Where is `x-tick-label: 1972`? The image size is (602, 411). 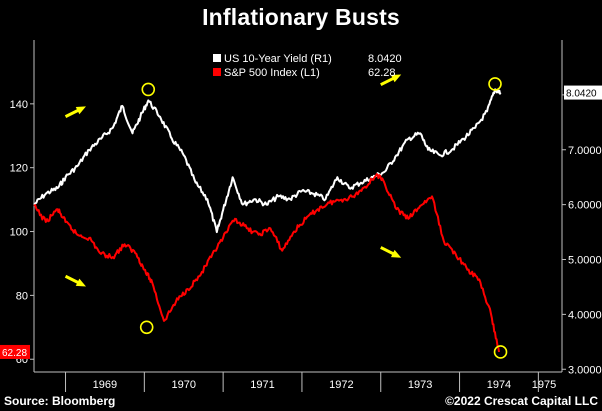 x-tick-label: 1972 is located at coordinates (341, 385).